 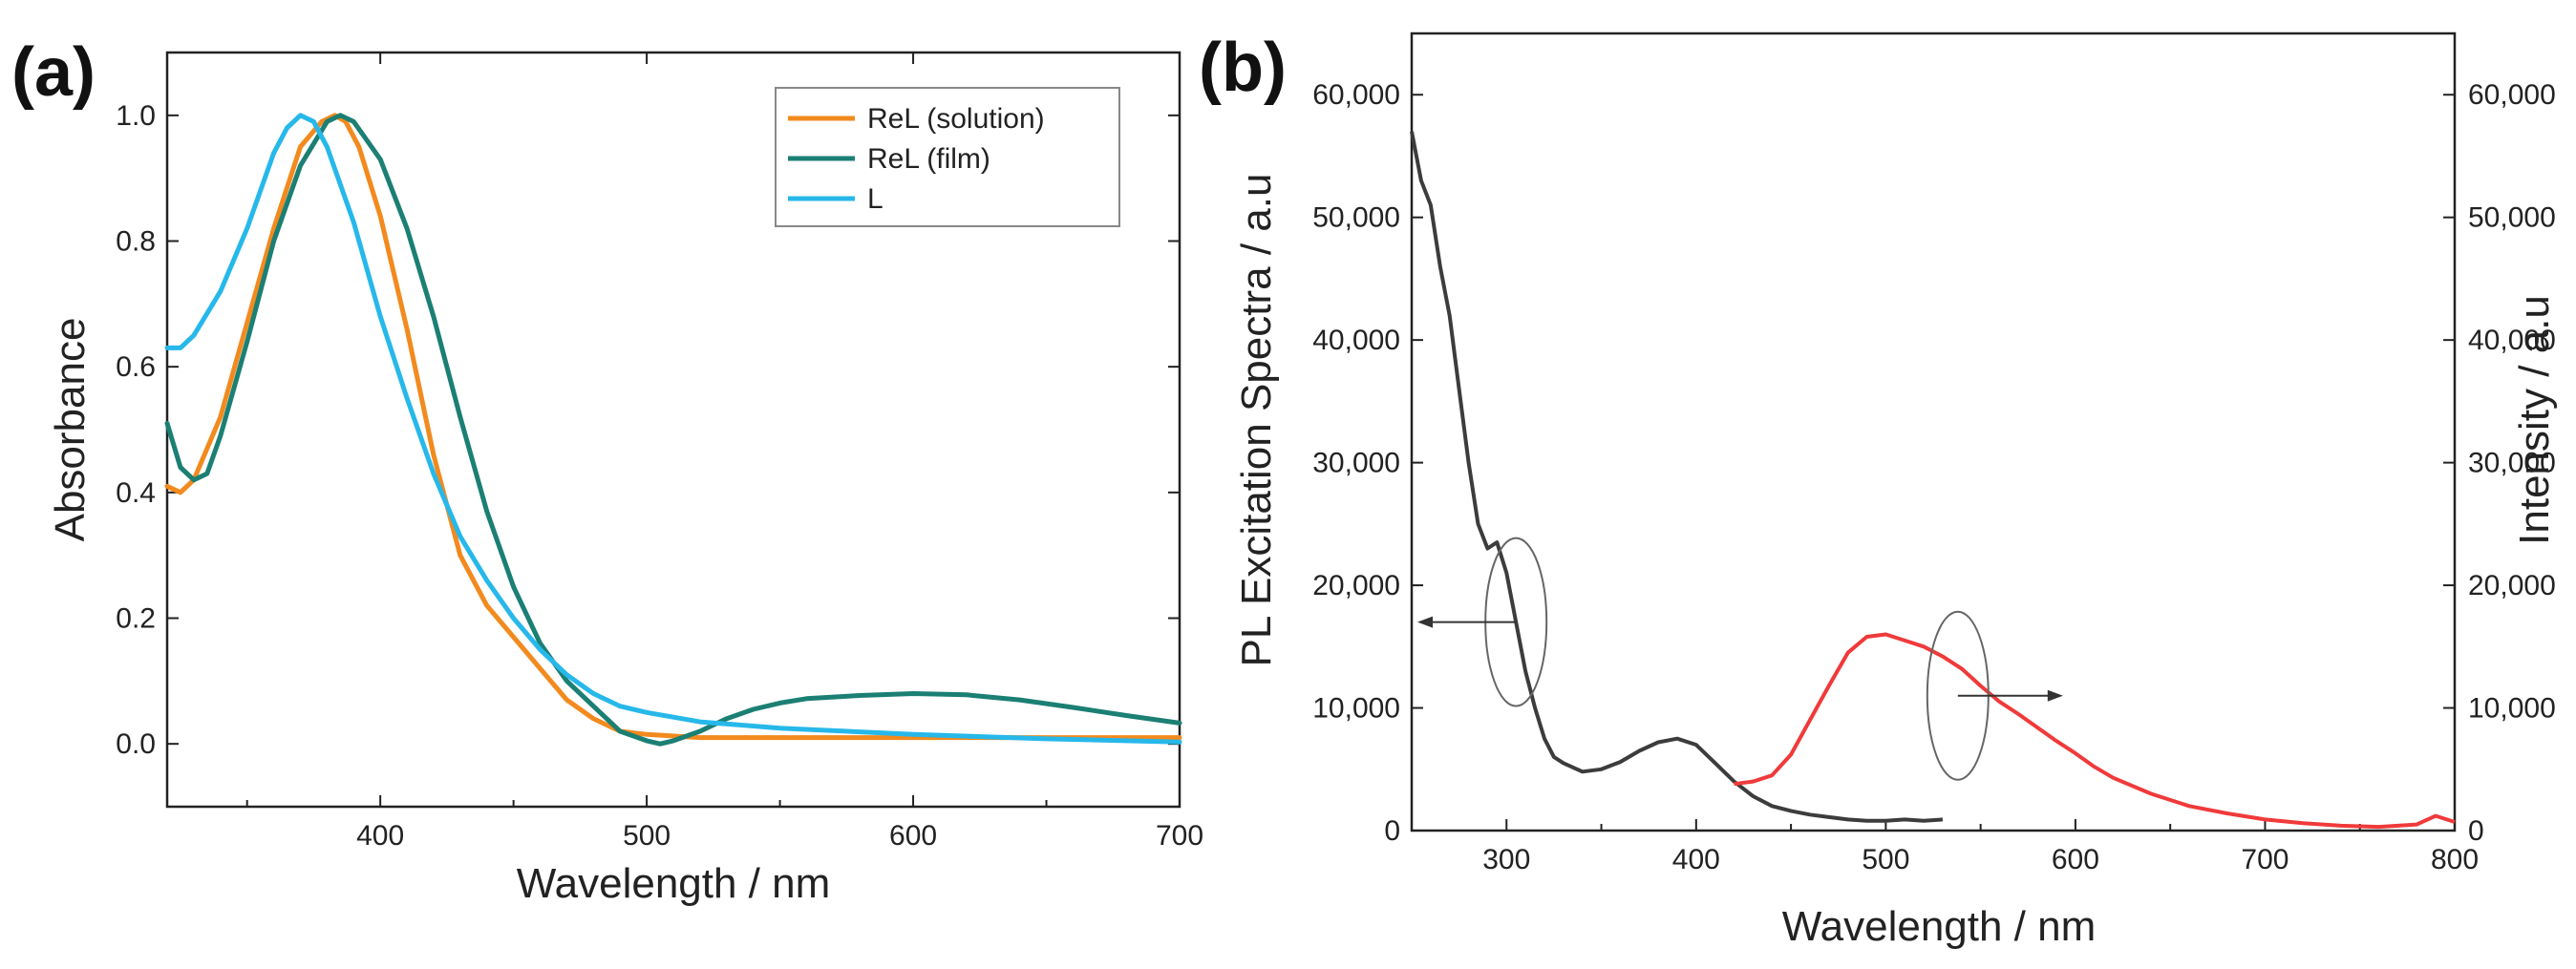 I want to click on panel-b-label: (b), so click(x=1243, y=68).